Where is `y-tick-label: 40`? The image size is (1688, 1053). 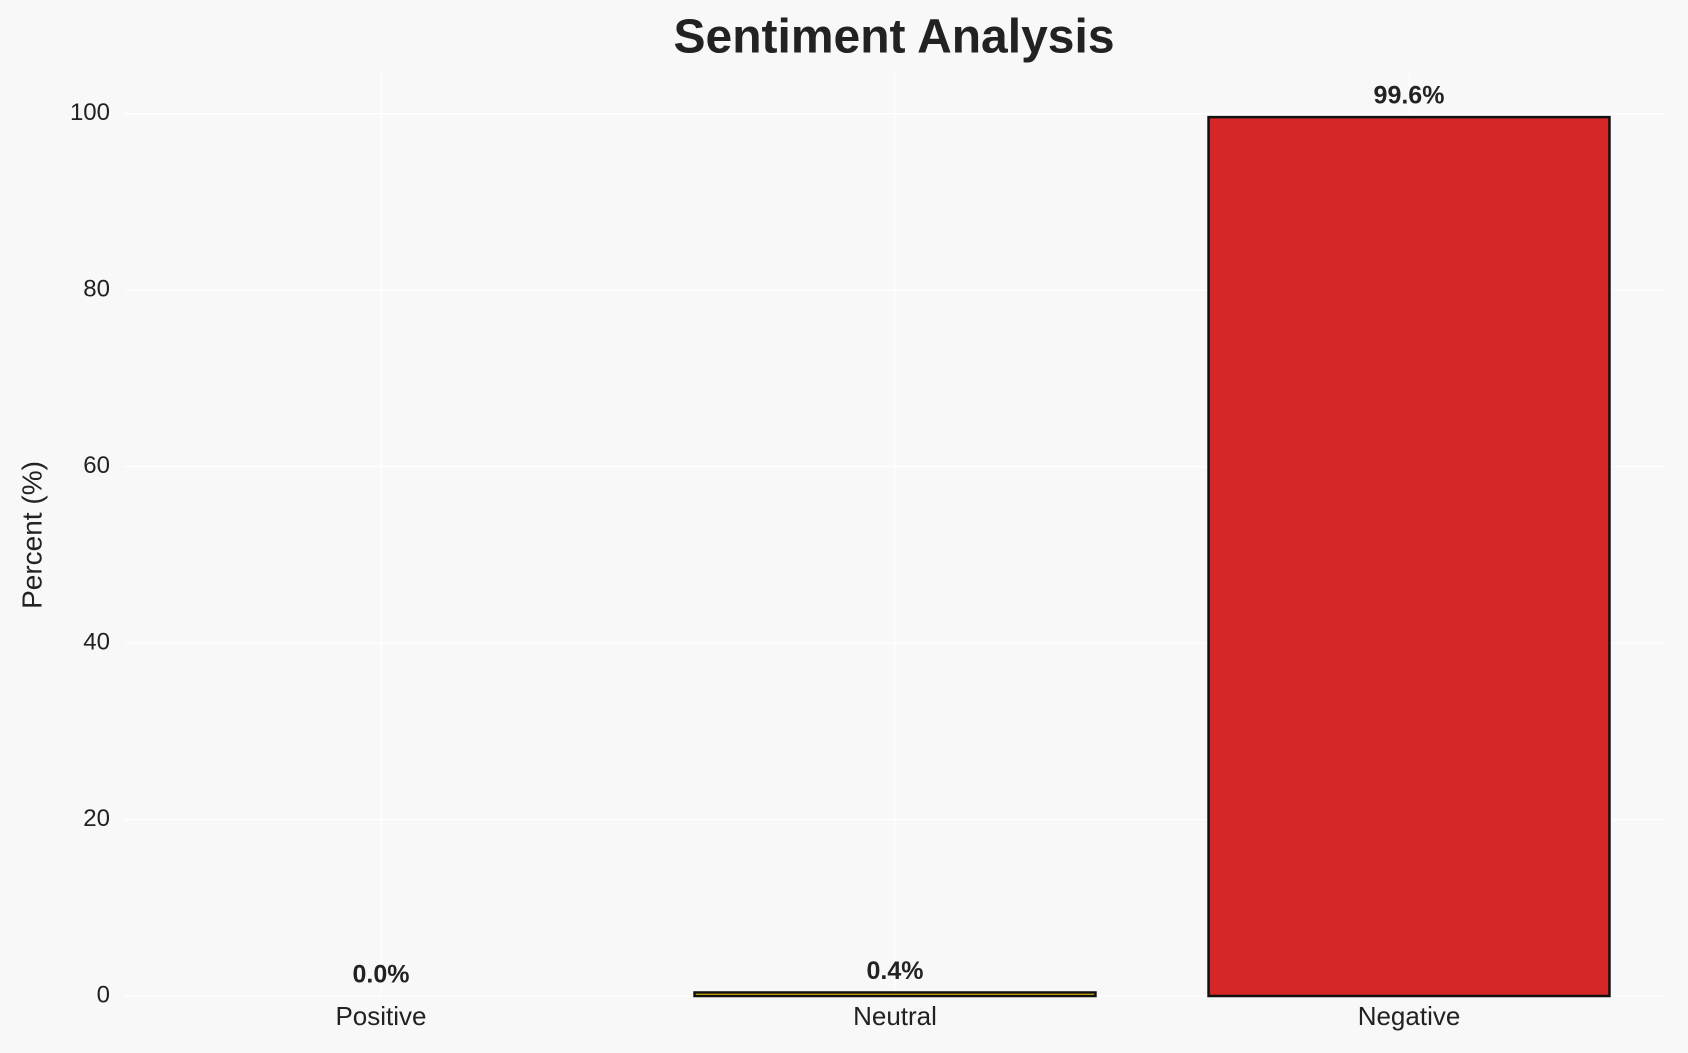 y-tick-label: 40 is located at coordinates (96, 641).